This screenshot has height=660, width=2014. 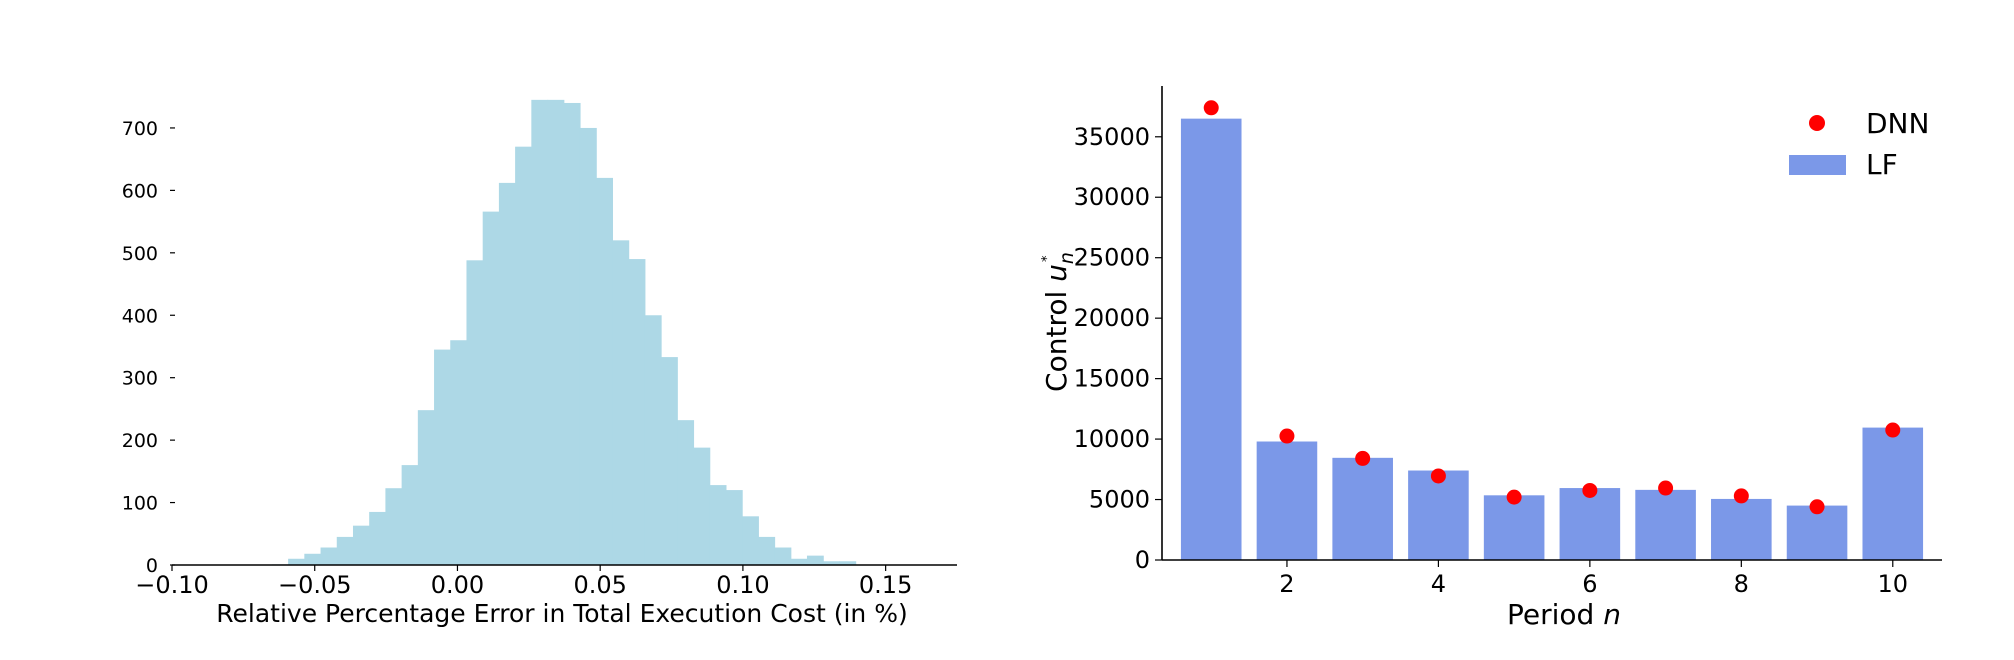 What do you see at coordinates (140, 316) in the screenshot?
I see `histogram-y-tick-label: 400` at bounding box center [140, 316].